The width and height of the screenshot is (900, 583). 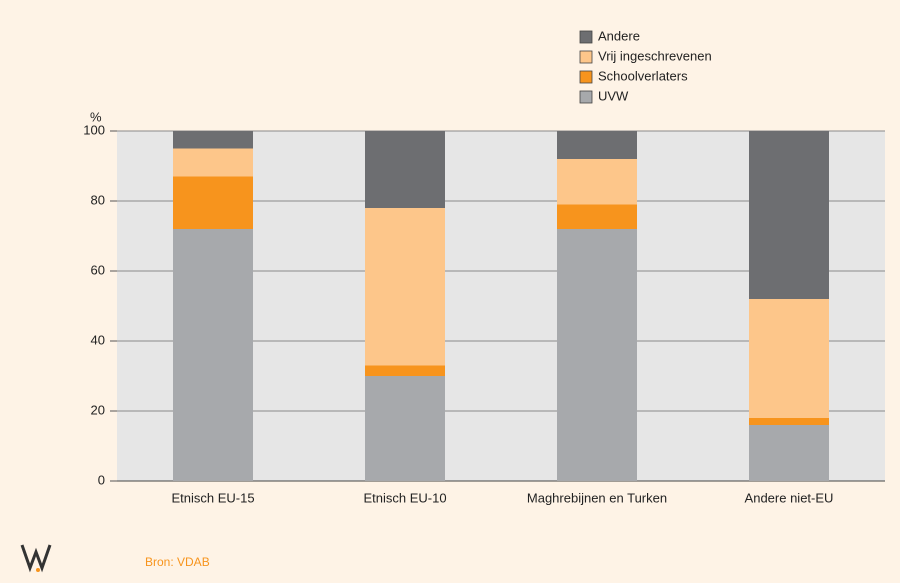 I want to click on y-tick-label: 0, so click(x=101, y=479).